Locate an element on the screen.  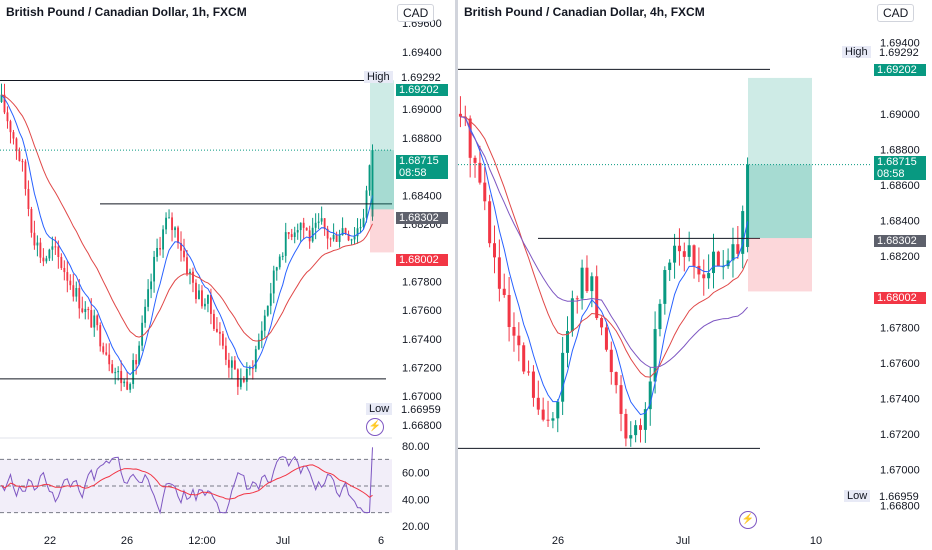
price-tick-label: 1.67800 is located at coordinates (900, 328).